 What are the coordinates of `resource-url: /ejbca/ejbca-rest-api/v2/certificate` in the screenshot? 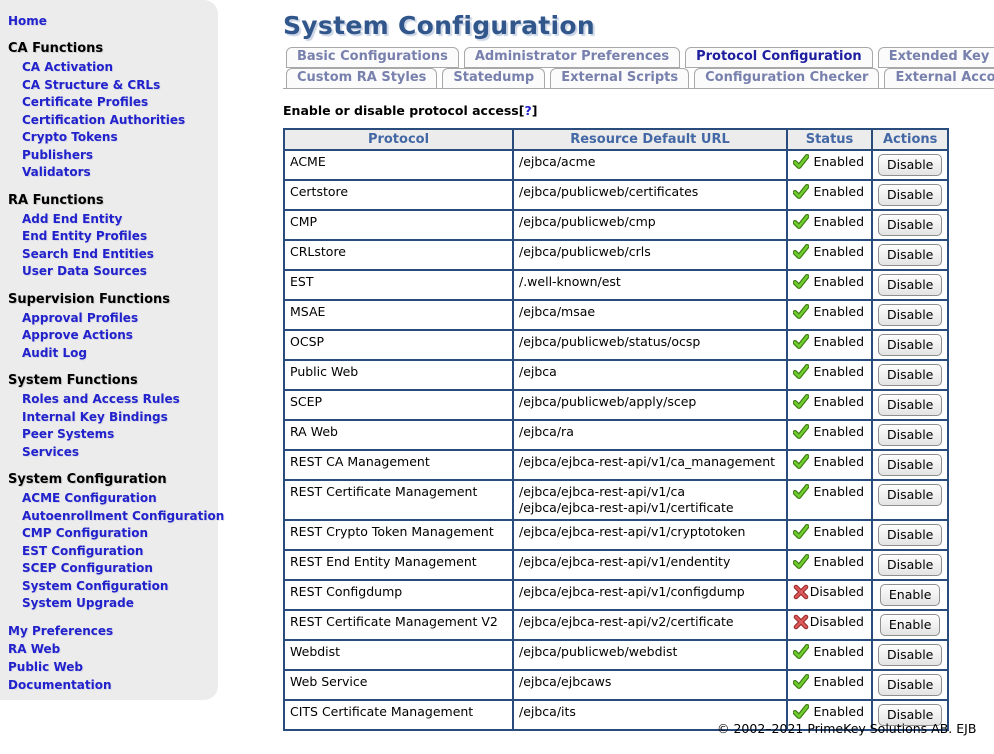 It's located at (626, 621).